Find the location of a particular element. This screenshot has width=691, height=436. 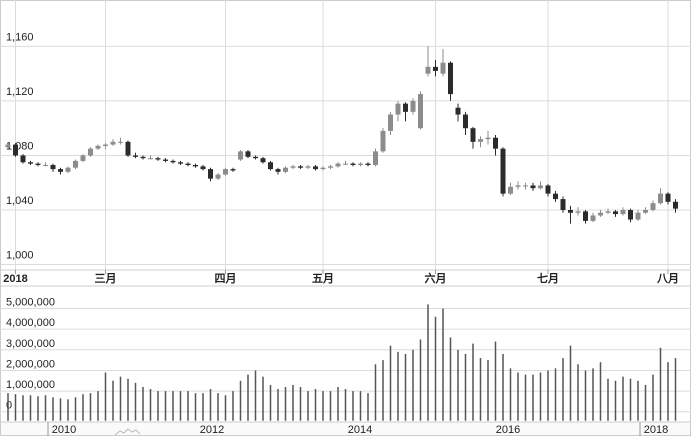

y-tick-label: 5,000,000 is located at coordinates (30, 303).